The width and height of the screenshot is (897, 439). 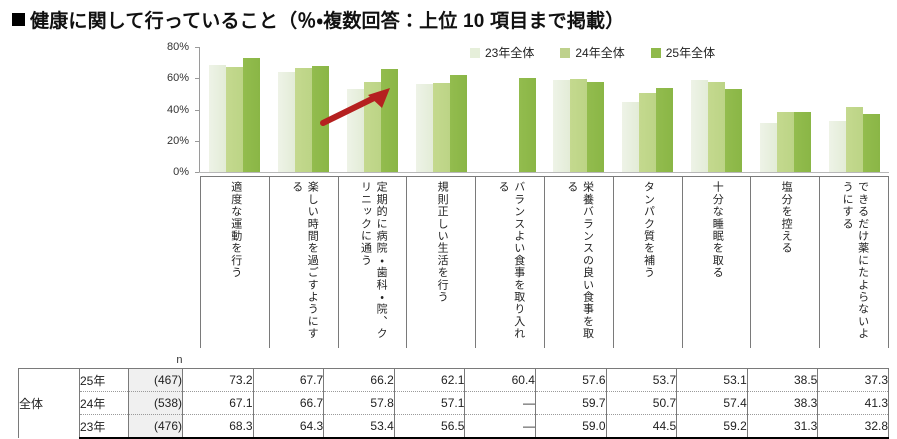 What do you see at coordinates (782, 403) in the screenshot?
I see `value-cell: 38.3` at bounding box center [782, 403].